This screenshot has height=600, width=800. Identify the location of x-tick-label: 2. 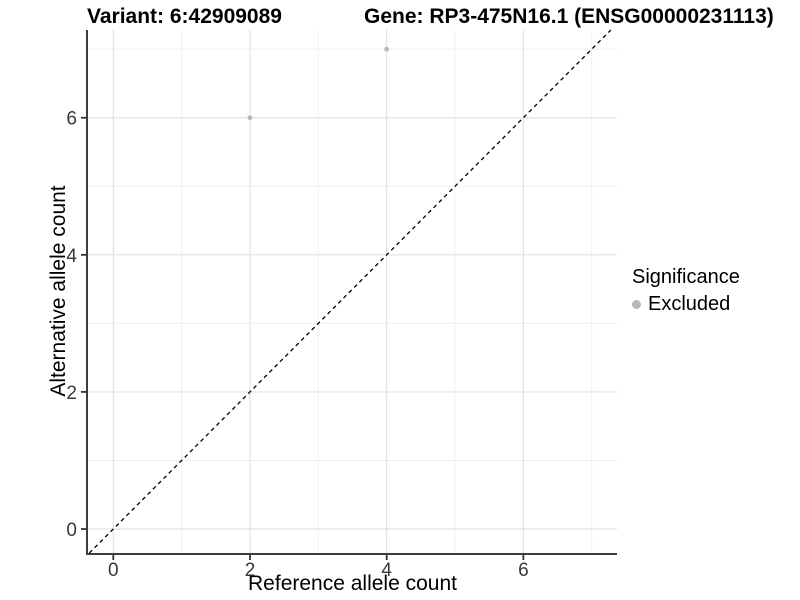
(250, 570).